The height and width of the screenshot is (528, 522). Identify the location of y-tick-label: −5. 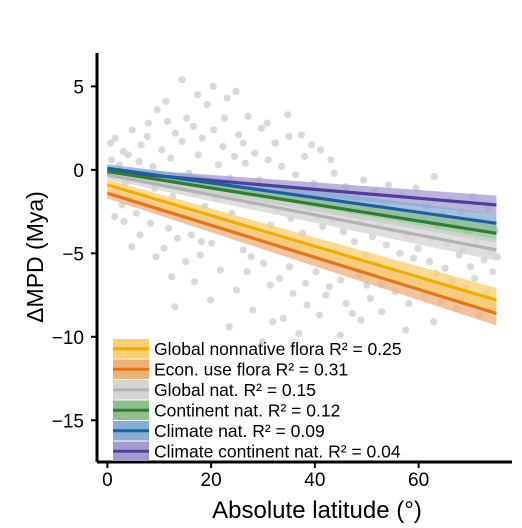
(73, 254).